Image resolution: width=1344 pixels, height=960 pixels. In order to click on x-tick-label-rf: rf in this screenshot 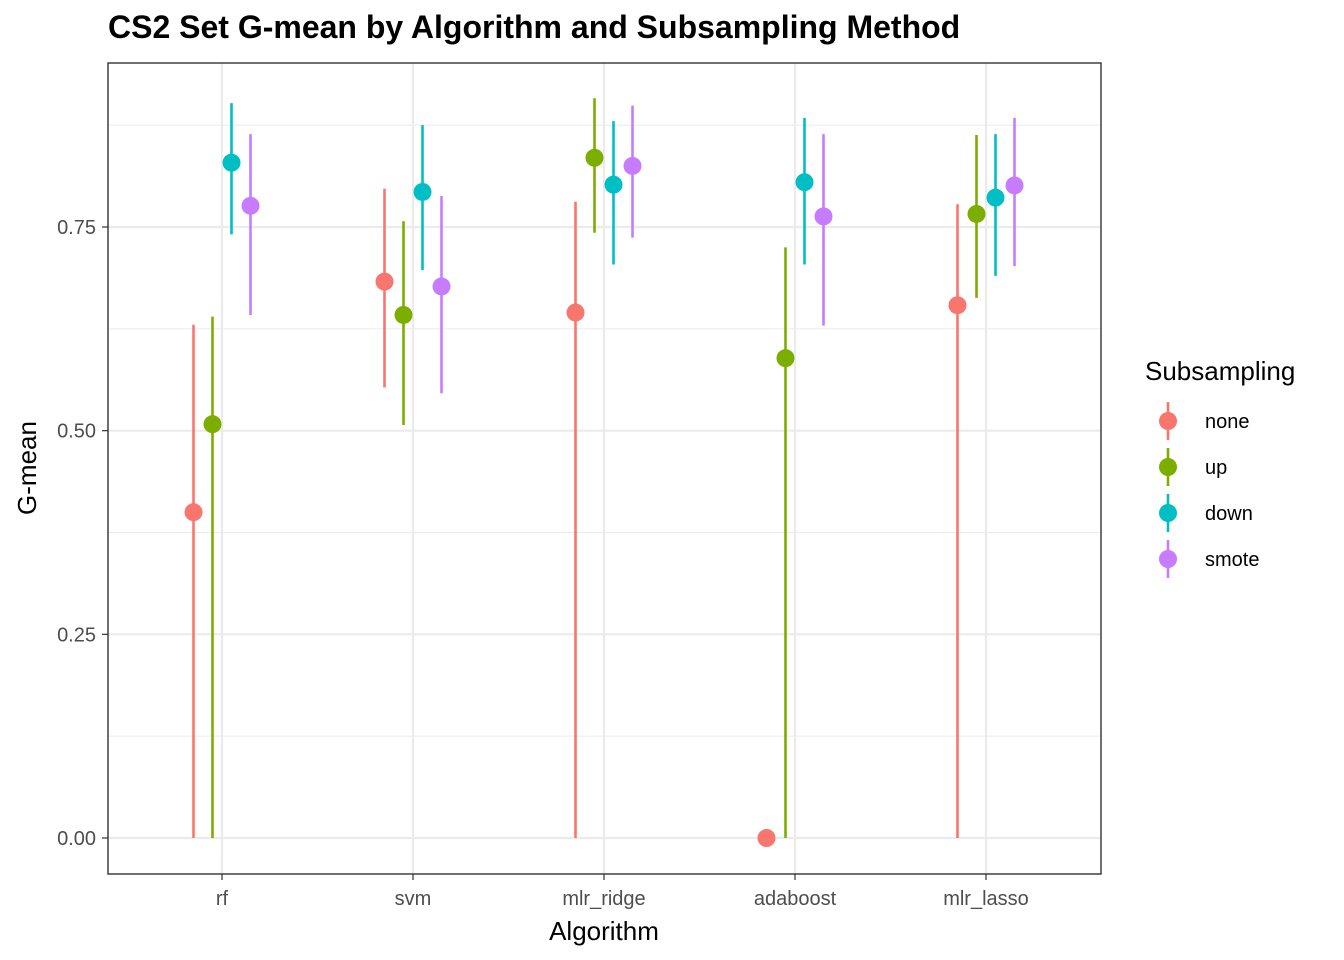, I will do `click(222, 899)`.